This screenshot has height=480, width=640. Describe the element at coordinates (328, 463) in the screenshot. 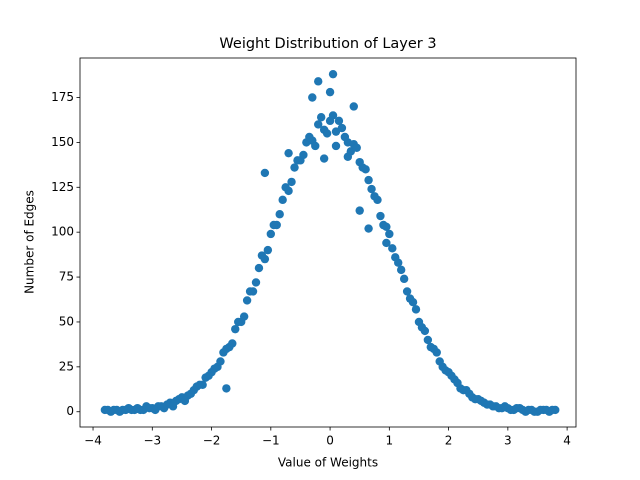

I see `x-axis-label: Value of Weights` at that location.